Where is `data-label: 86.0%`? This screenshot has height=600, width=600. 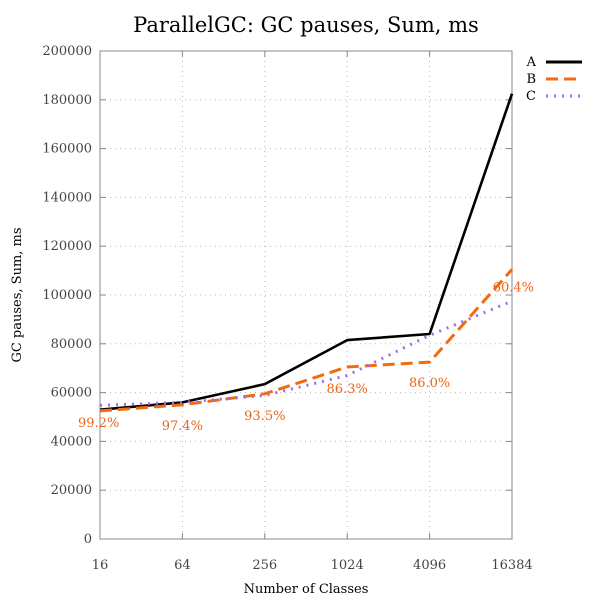 data-label: 86.0% is located at coordinates (429, 383).